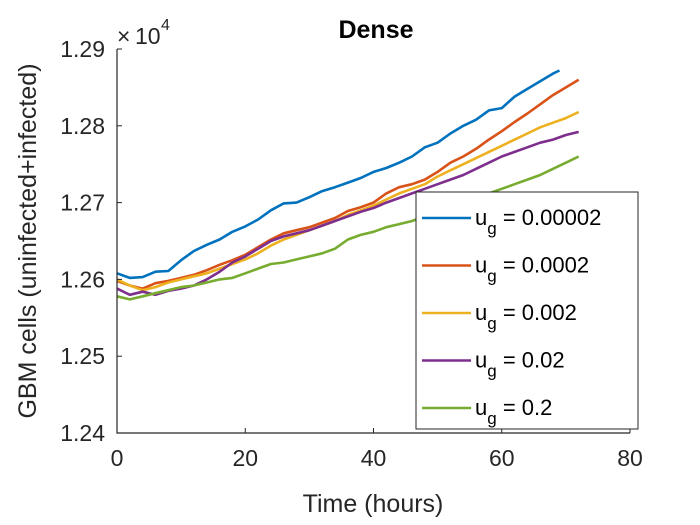 Image resolution: width=700 pixels, height=525 pixels. What do you see at coordinates (525, 407) in the screenshot?
I see `legend-label-value: = 0.2` at bounding box center [525, 407].